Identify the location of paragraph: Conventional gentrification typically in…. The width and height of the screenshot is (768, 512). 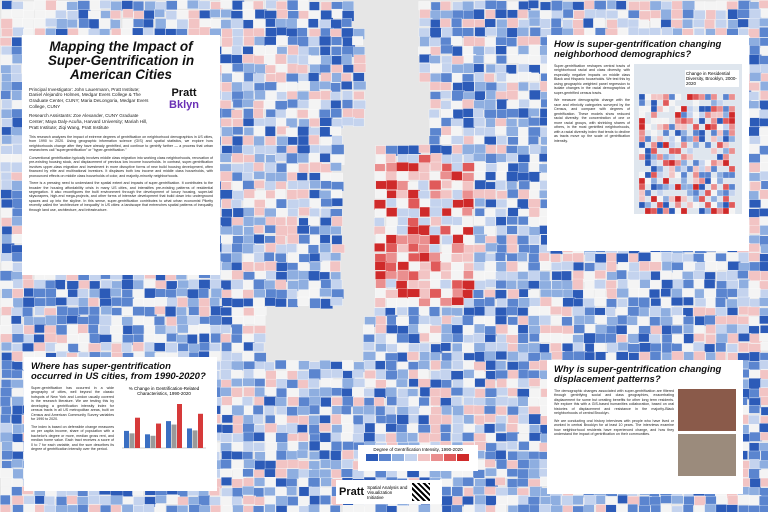
(121, 166).